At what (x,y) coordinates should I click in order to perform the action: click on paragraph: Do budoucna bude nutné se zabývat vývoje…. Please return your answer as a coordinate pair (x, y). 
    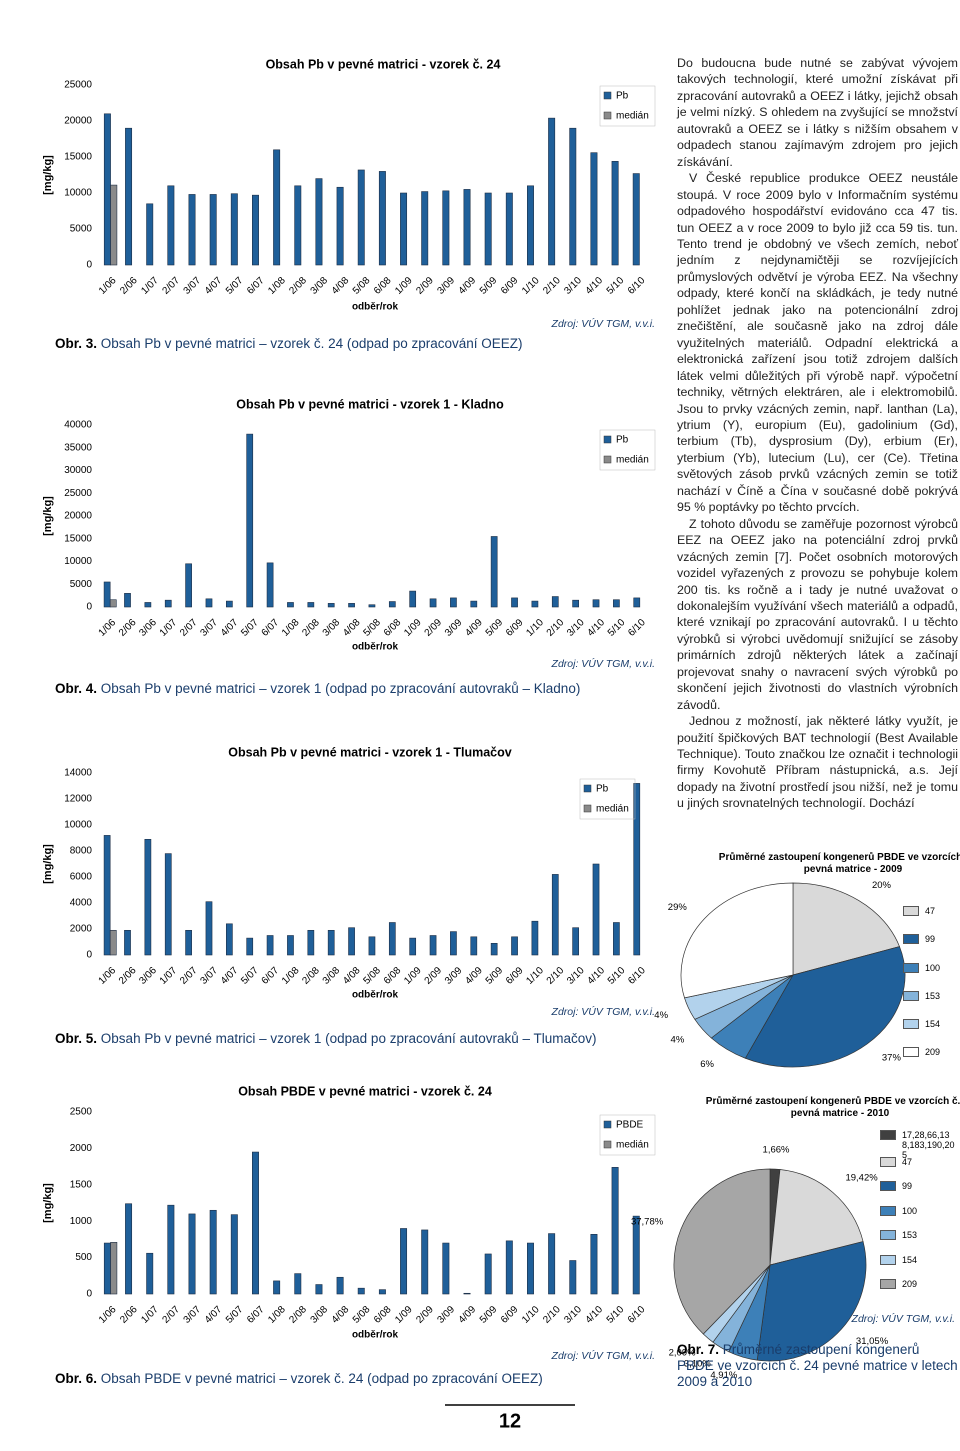
    Looking at the image, I should click on (817, 112).